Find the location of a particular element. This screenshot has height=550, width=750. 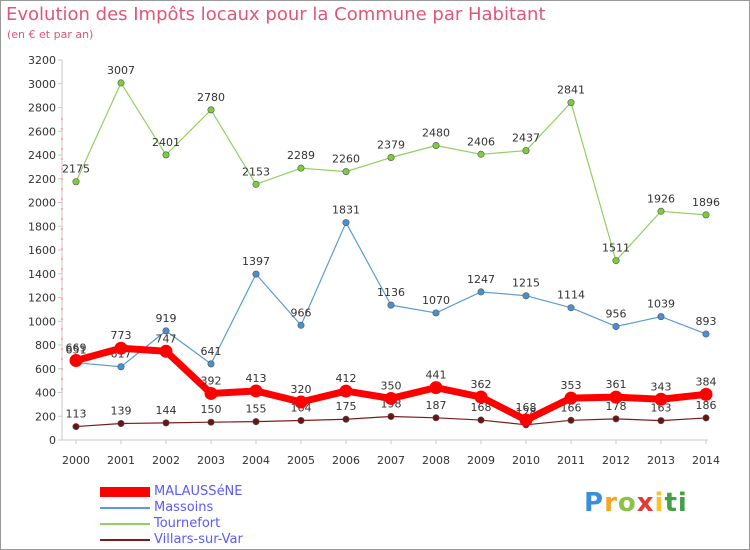

data-label-villars-sur-var: 113 is located at coordinates (76, 414).